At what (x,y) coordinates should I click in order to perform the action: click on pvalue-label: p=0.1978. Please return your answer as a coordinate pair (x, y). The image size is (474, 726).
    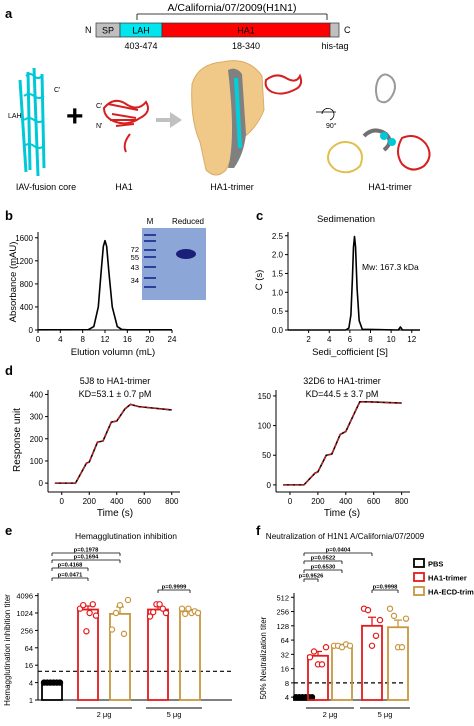
    Looking at the image, I should click on (86, 551).